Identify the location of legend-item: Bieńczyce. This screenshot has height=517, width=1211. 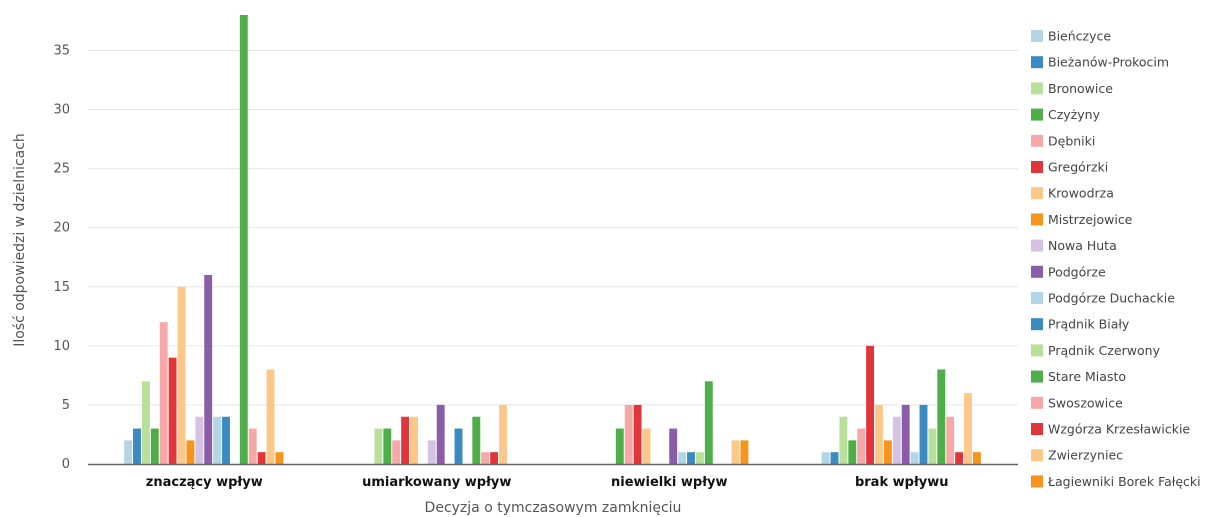
(1071, 36).